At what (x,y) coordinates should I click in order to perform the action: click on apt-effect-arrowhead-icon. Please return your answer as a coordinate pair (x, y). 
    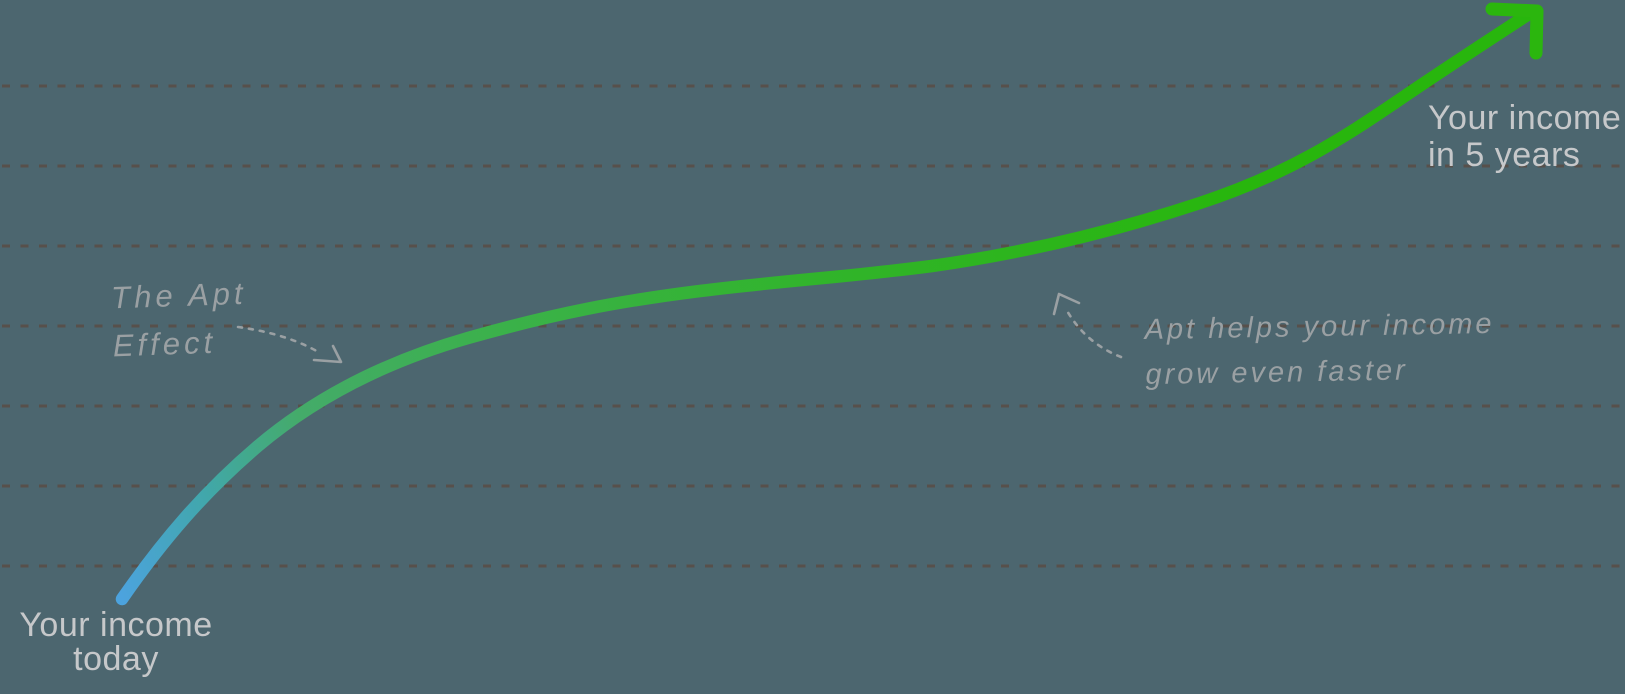
    Looking at the image, I should click on (327, 354).